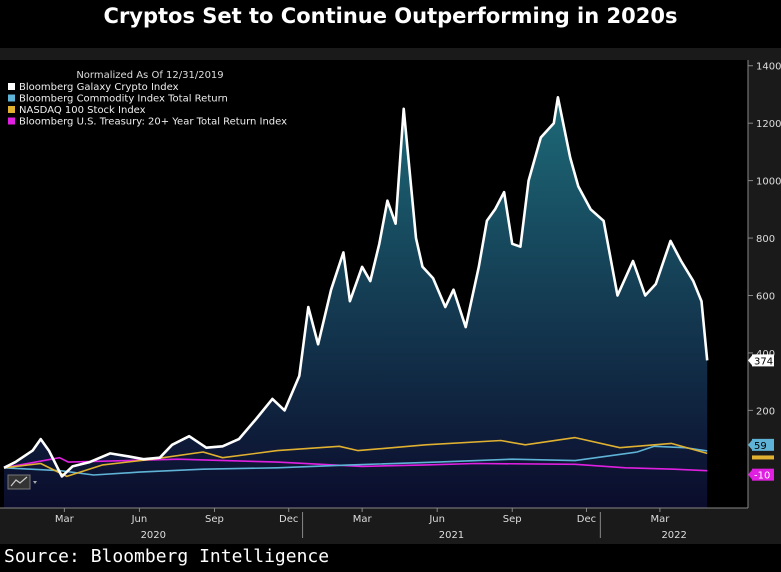 This screenshot has width=781, height=572. What do you see at coordinates (768, 124) in the screenshot?
I see `y-tick-label: 1200` at bounding box center [768, 124].